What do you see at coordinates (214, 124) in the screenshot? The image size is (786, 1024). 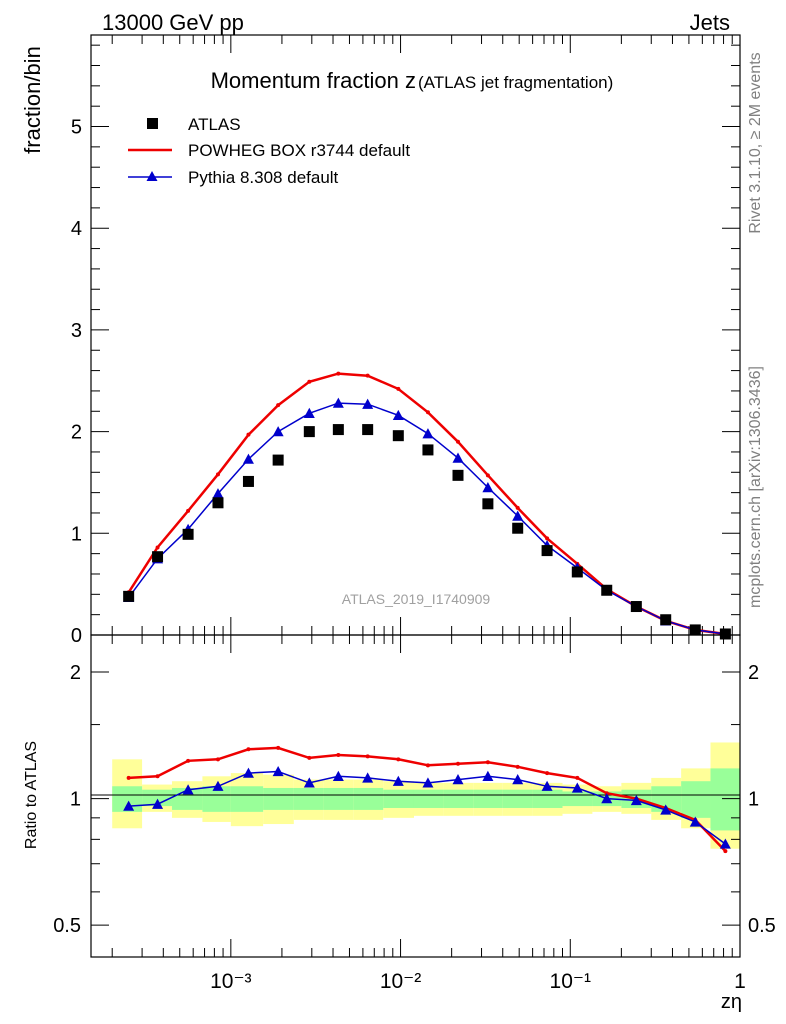 I see `legend-label-atlas: ATLAS` at bounding box center [214, 124].